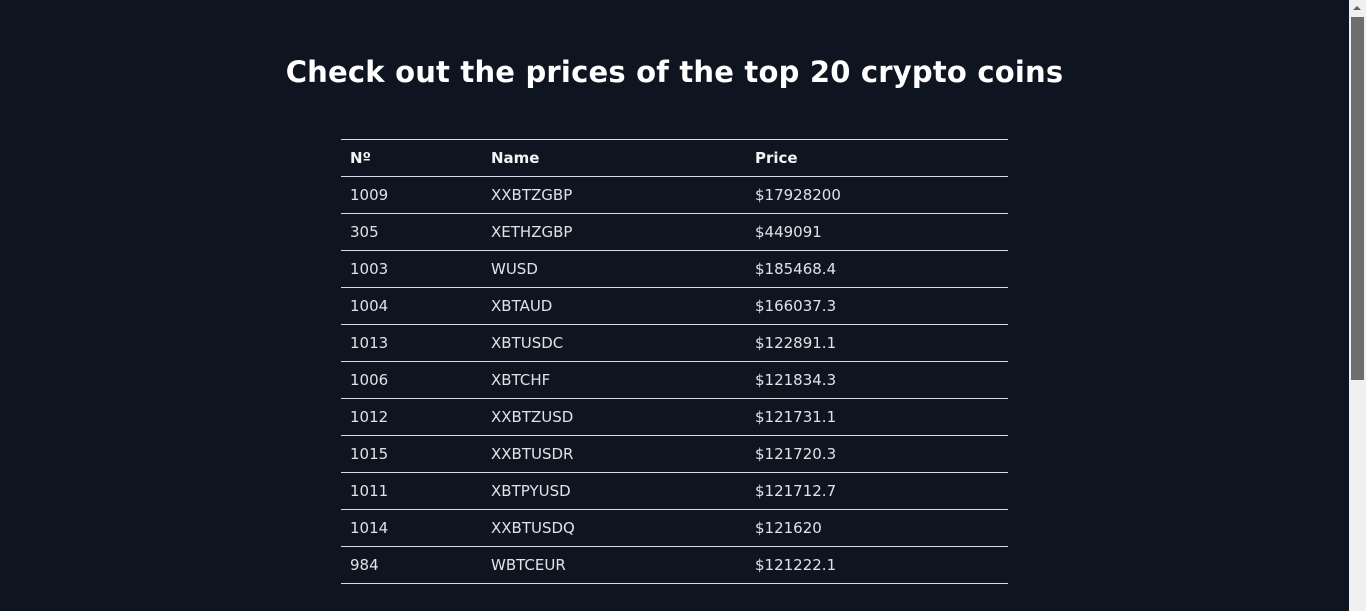 The height and width of the screenshot is (611, 1366). What do you see at coordinates (614, 565) in the screenshot?
I see `cell-name: WBTCEUR` at bounding box center [614, 565].